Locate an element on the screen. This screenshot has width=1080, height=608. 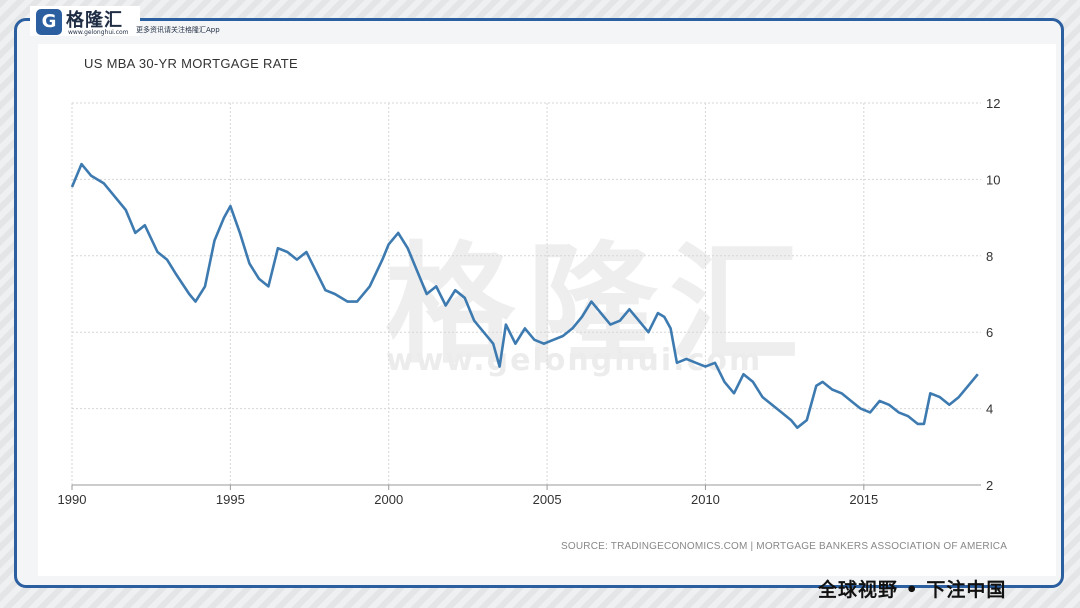
y-tick-label: 10 is located at coordinates (993, 179).